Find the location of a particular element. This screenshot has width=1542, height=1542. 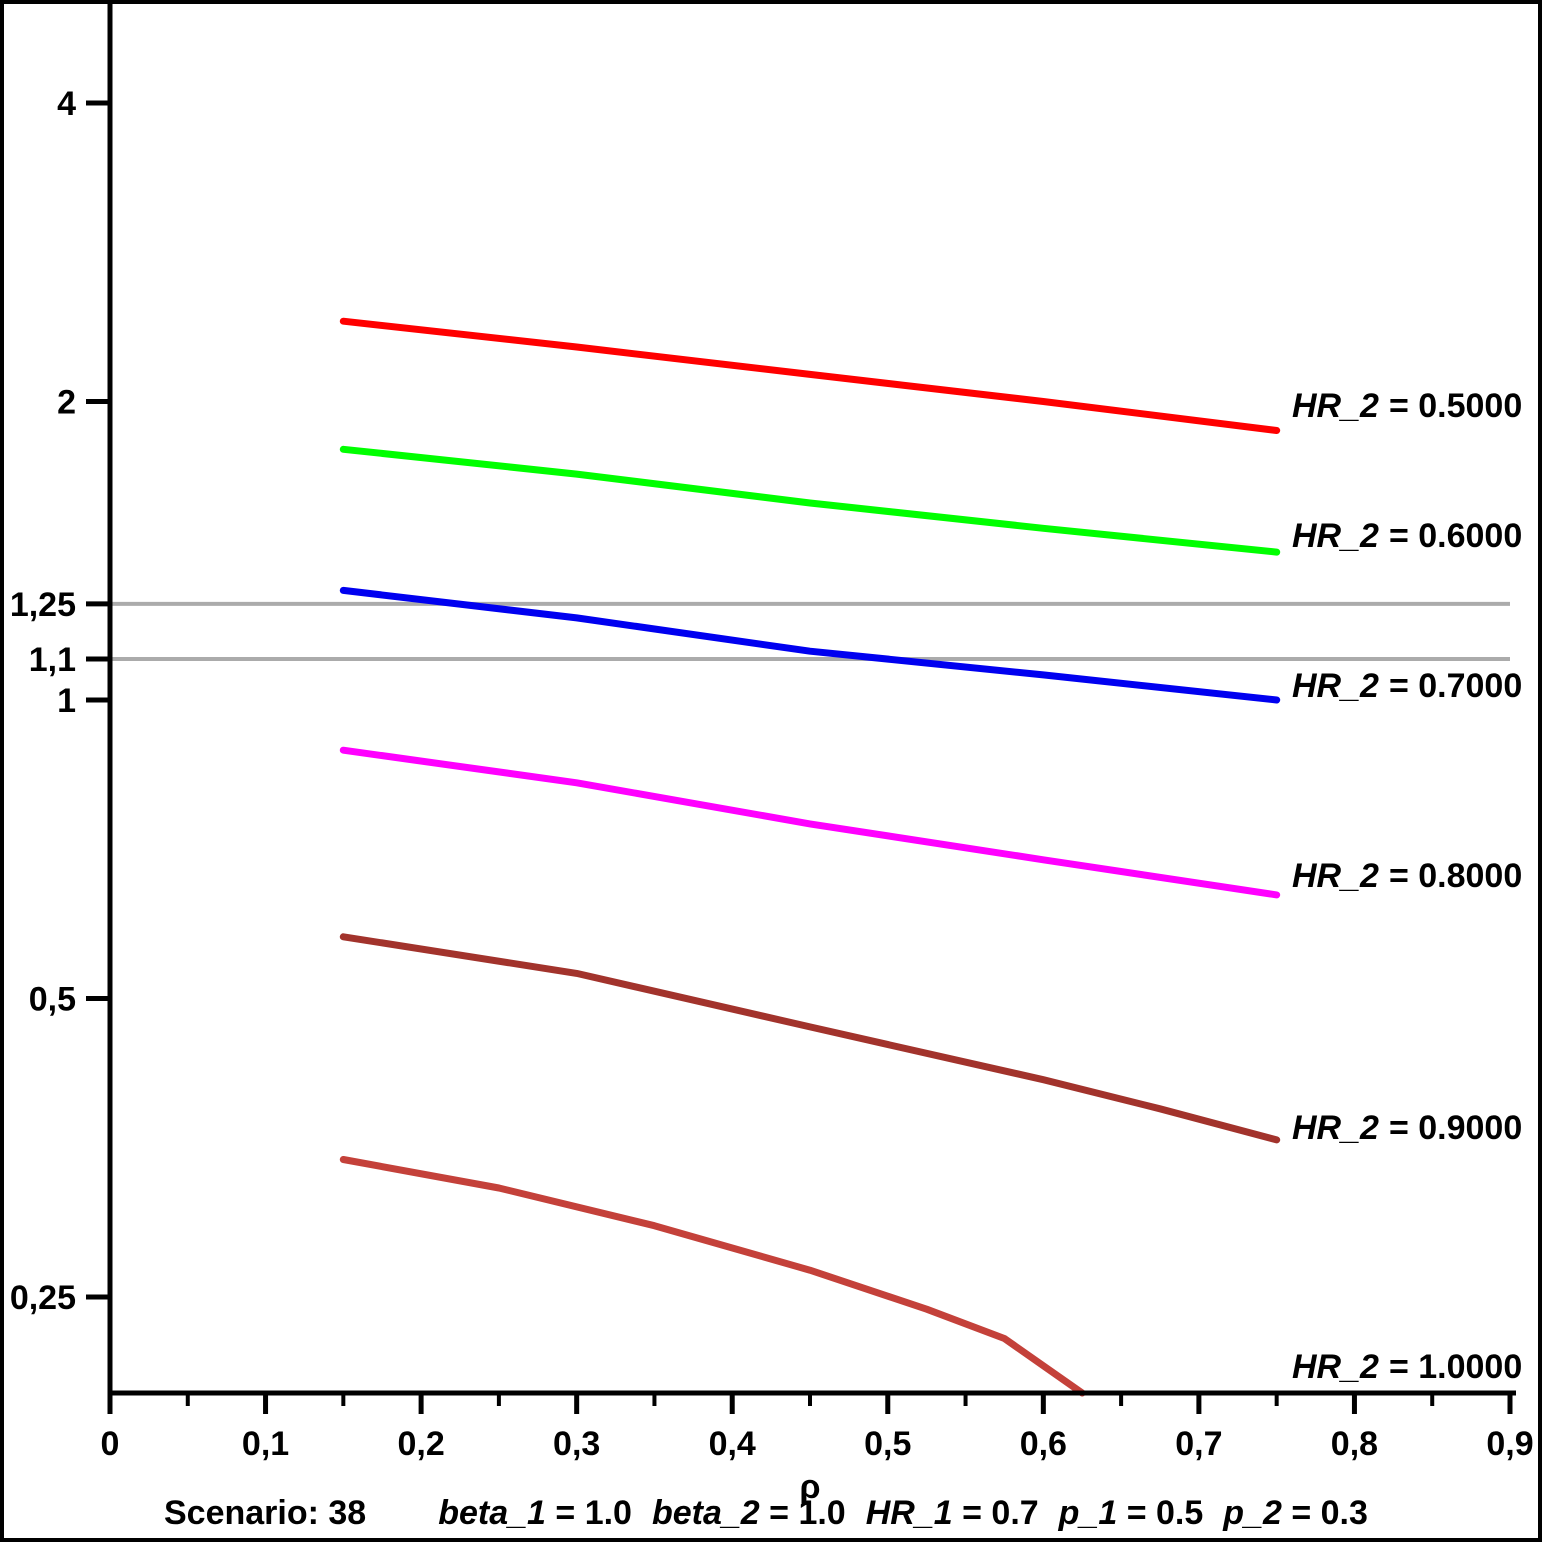

series-label-hr2-0.6: HR_2 = 0.6000 is located at coordinates (1407, 536).